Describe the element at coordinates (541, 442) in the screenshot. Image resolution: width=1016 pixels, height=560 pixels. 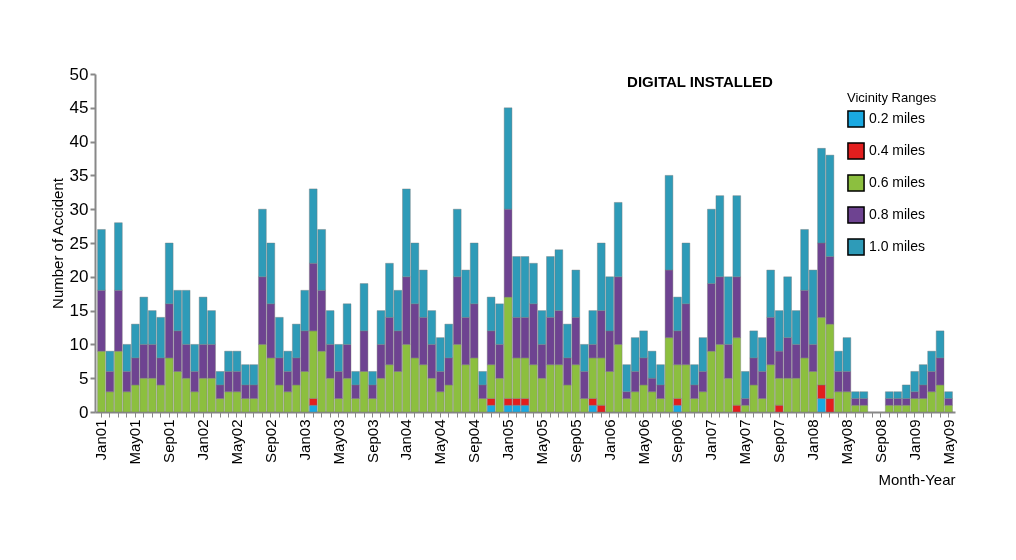
I see `x-tick-label: May05` at that location.